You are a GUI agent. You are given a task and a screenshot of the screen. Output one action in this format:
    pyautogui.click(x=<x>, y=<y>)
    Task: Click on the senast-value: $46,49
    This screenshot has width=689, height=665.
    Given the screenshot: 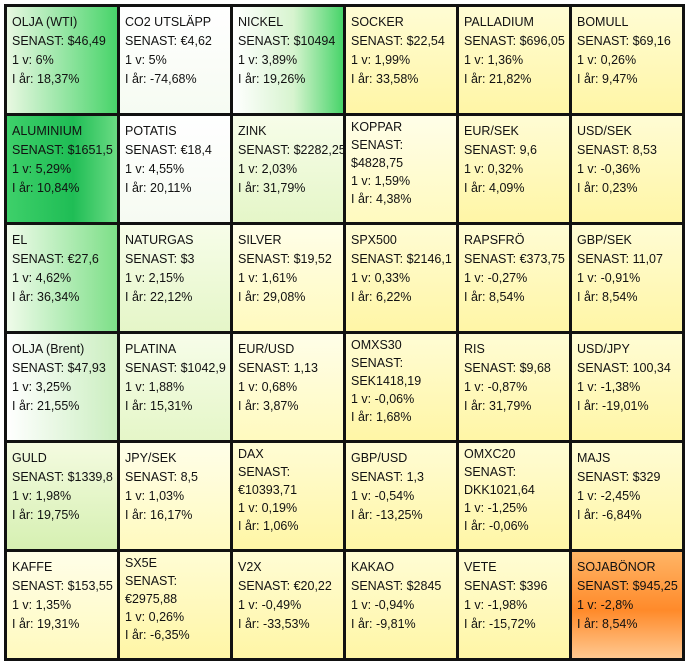 What is the action you would take?
    pyautogui.click(x=86, y=41)
    